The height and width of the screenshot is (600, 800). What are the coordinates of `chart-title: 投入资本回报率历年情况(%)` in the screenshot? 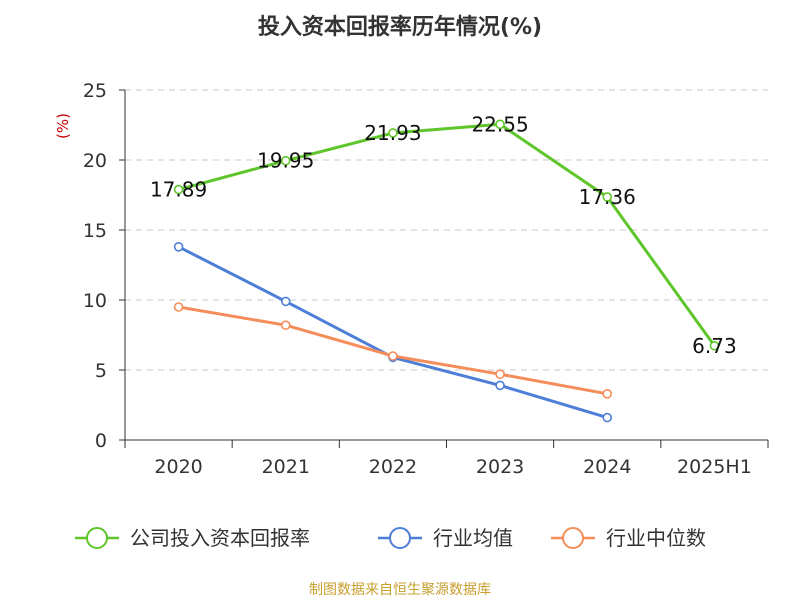 It's located at (400, 27).